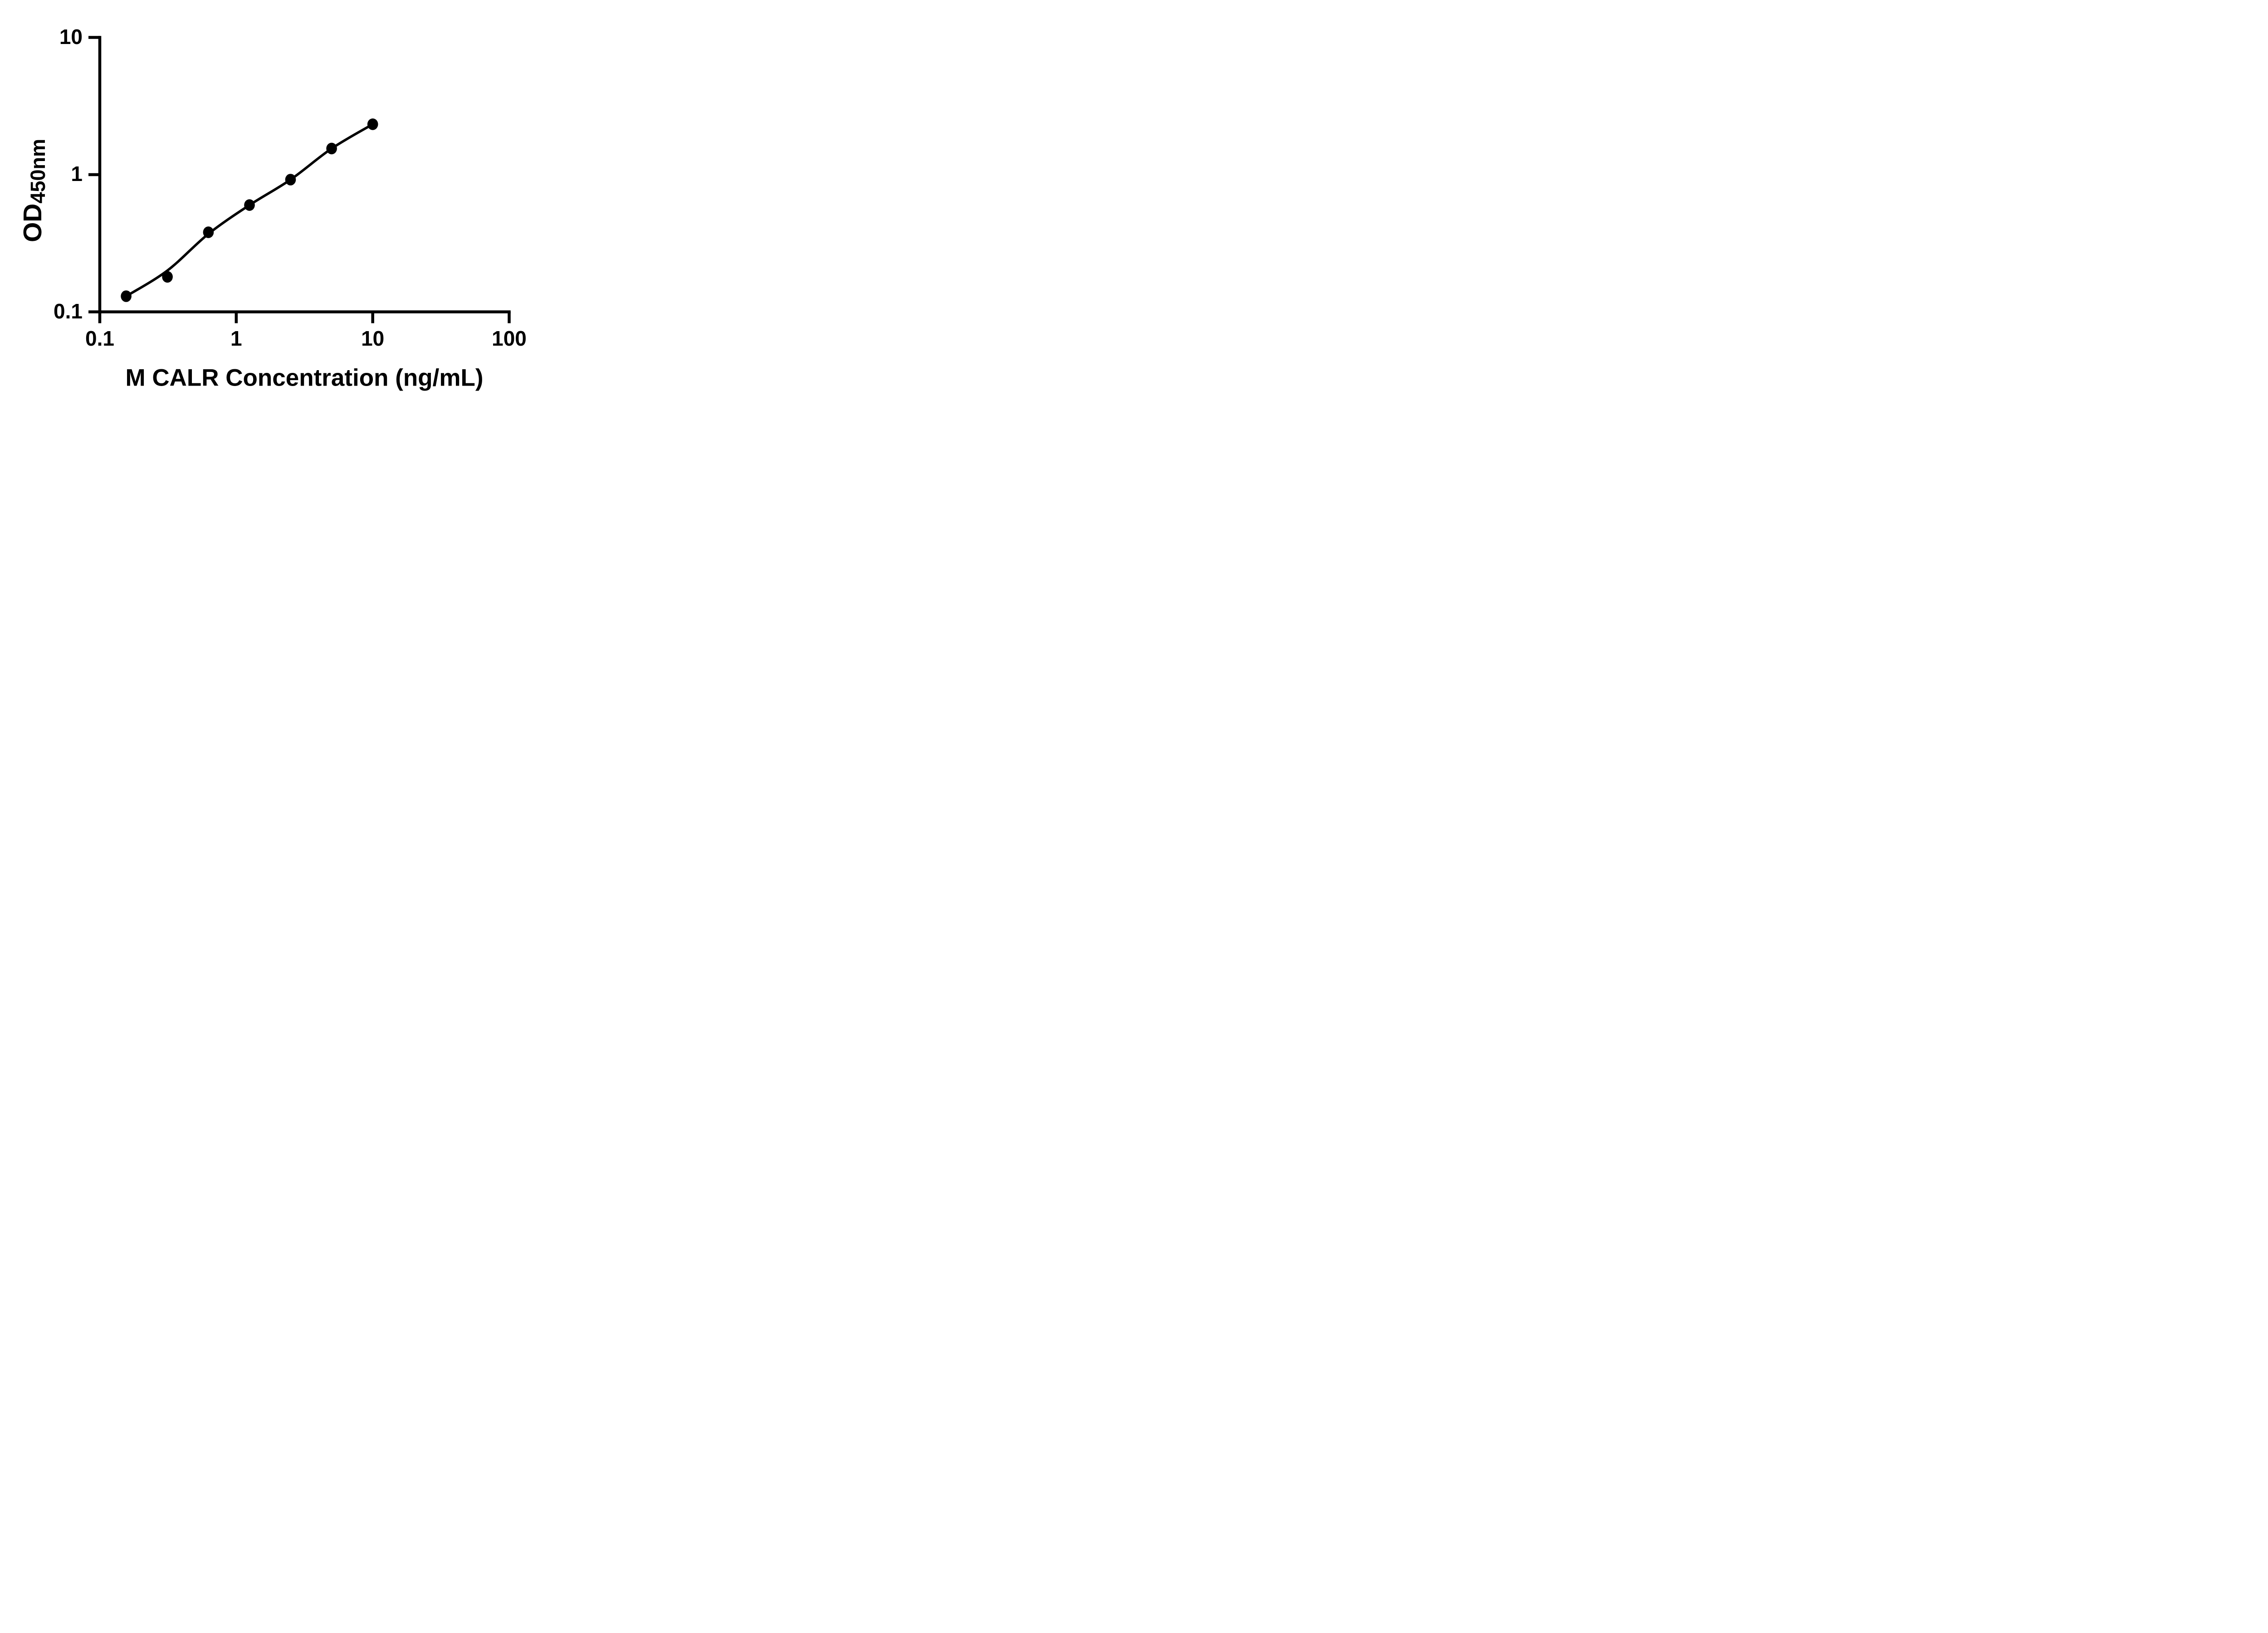 Image resolution: width=2268 pixels, height=1633 pixels. I want to click on y-axis-title: OD450nm, so click(34, 190).